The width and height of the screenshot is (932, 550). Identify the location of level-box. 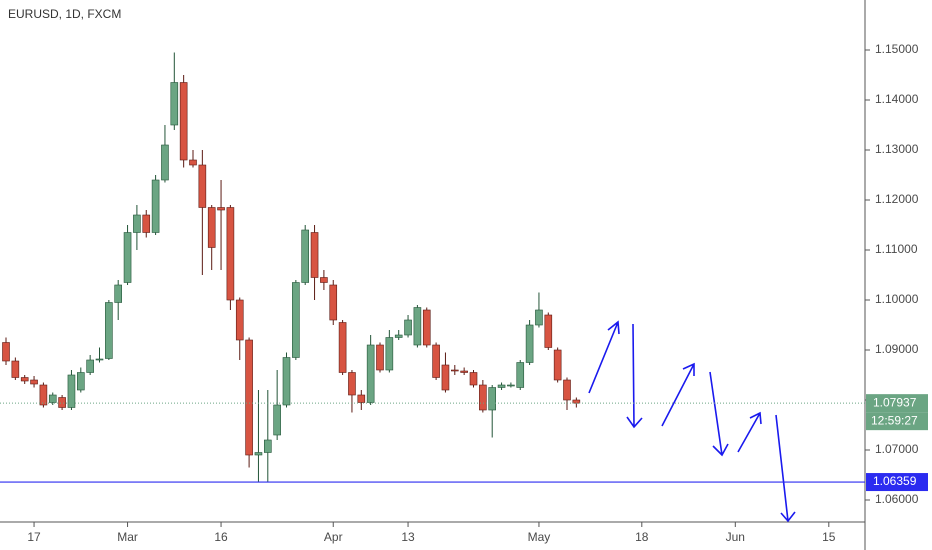
(897, 482).